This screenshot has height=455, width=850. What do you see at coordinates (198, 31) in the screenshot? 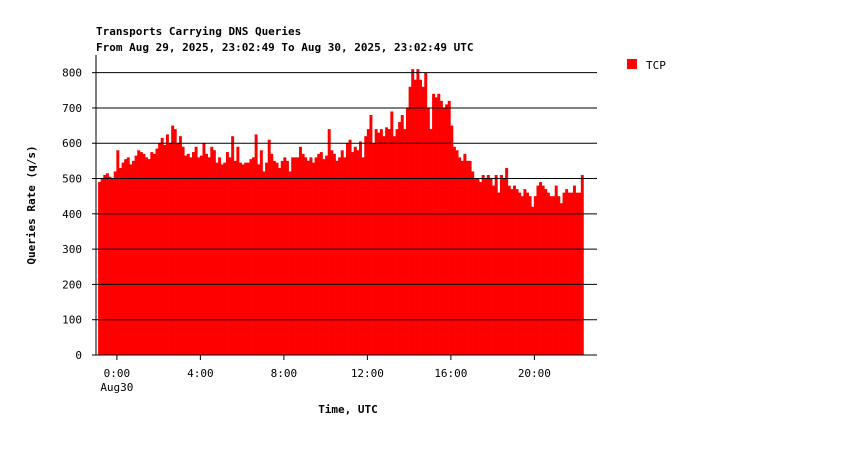
I see `chart-title: Transports Carrying DNS Queries` at bounding box center [198, 31].